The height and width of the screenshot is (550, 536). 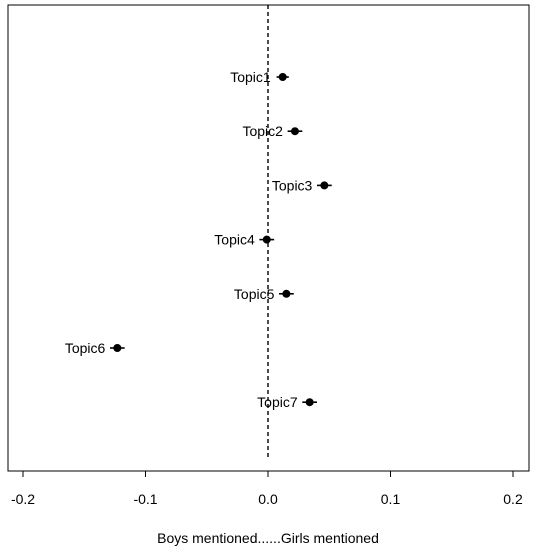 I want to click on x-tick-label: 0.1, so click(x=391, y=499).